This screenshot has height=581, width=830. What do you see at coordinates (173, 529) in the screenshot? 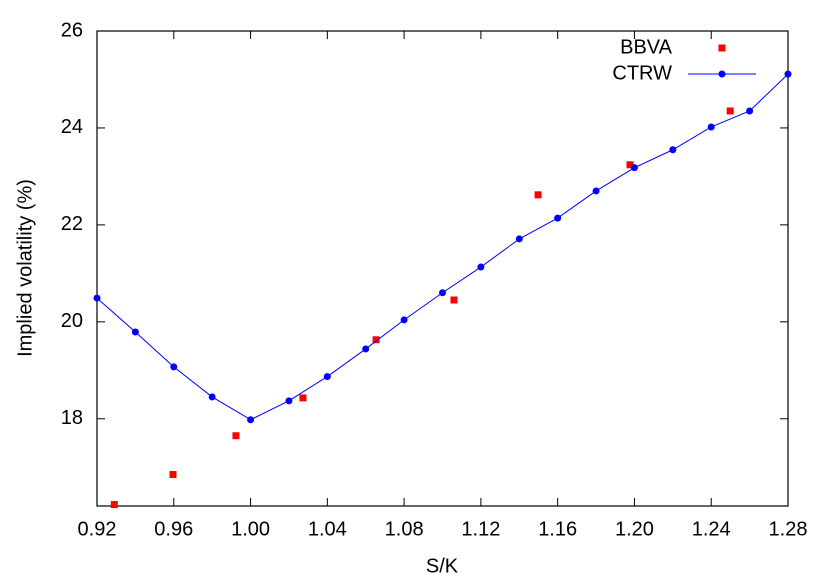
I see `x-tick-label: 0.96` at bounding box center [173, 529].